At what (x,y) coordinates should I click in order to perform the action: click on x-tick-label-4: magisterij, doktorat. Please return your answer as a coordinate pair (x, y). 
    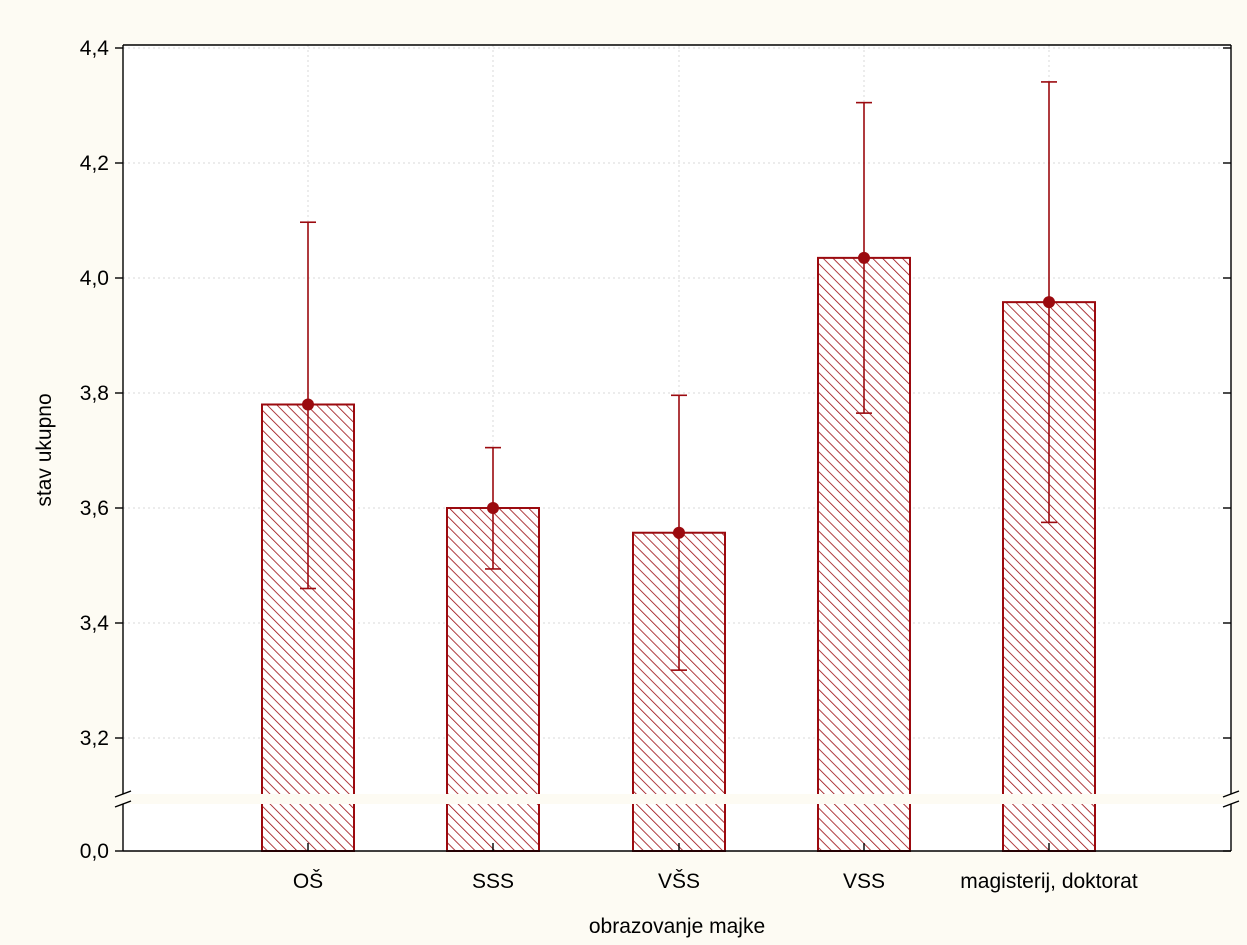
    Looking at the image, I should click on (1049, 881).